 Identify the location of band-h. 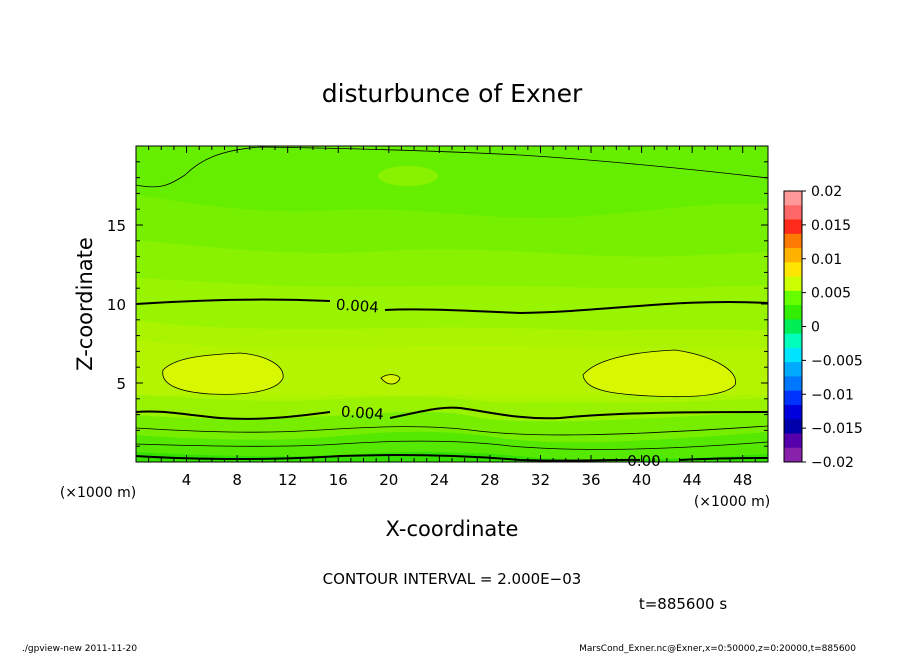
(452, 446).